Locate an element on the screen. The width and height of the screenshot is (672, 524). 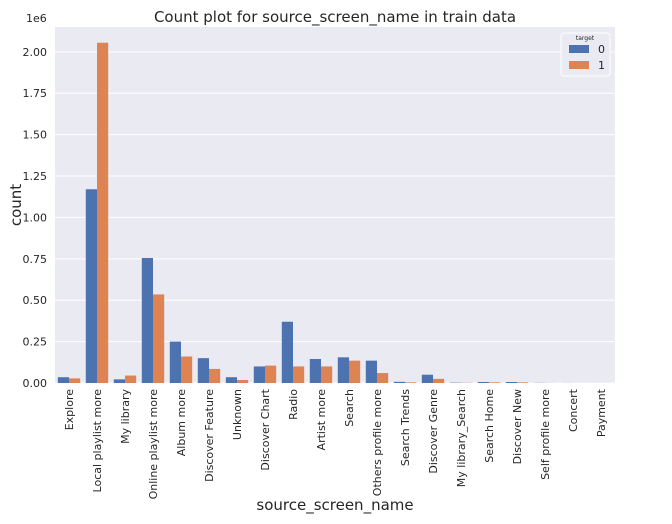
y-tick-label: 2.00 is located at coordinates (35, 52).